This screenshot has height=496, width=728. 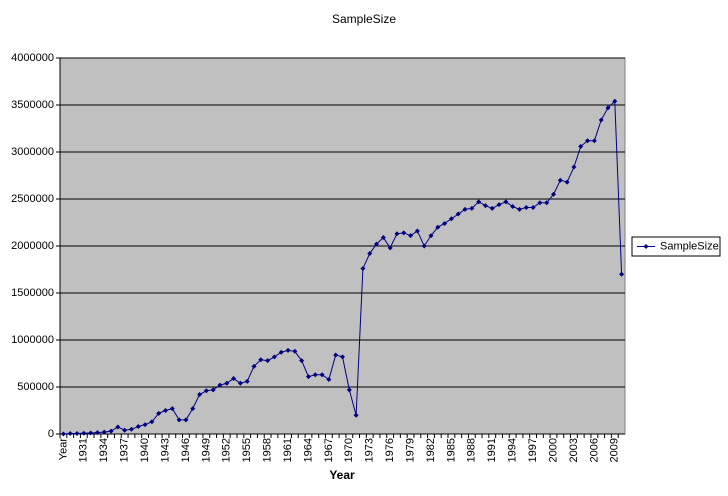 What do you see at coordinates (431, 450) in the screenshot?
I see `x-tick-label: 1982` at bounding box center [431, 450].